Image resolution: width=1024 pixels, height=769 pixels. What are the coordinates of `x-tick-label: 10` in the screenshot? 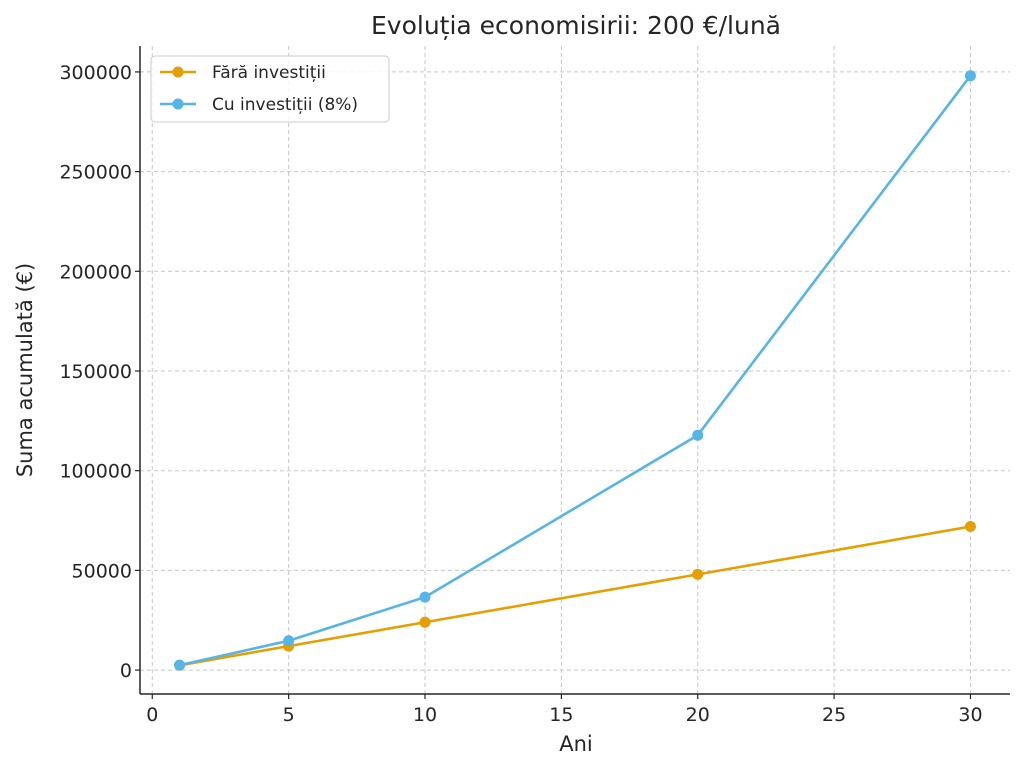 It's located at (425, 715).